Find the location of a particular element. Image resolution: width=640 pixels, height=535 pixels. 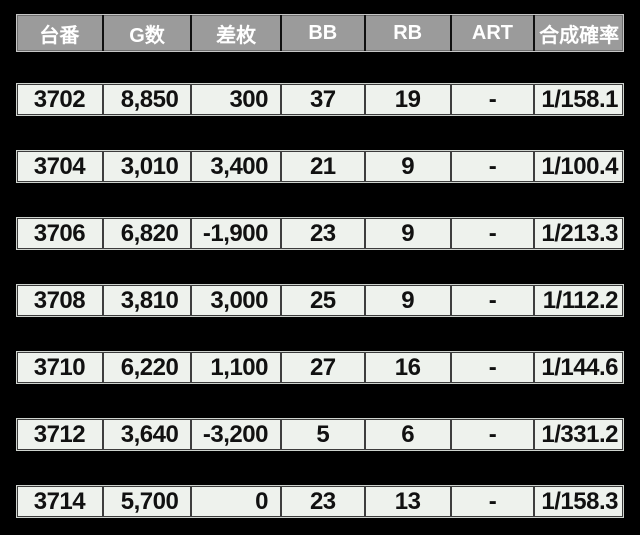

table-row: 3702 8,850 300 37 19 - 1/158.1 is located at coordinates (320, 99).